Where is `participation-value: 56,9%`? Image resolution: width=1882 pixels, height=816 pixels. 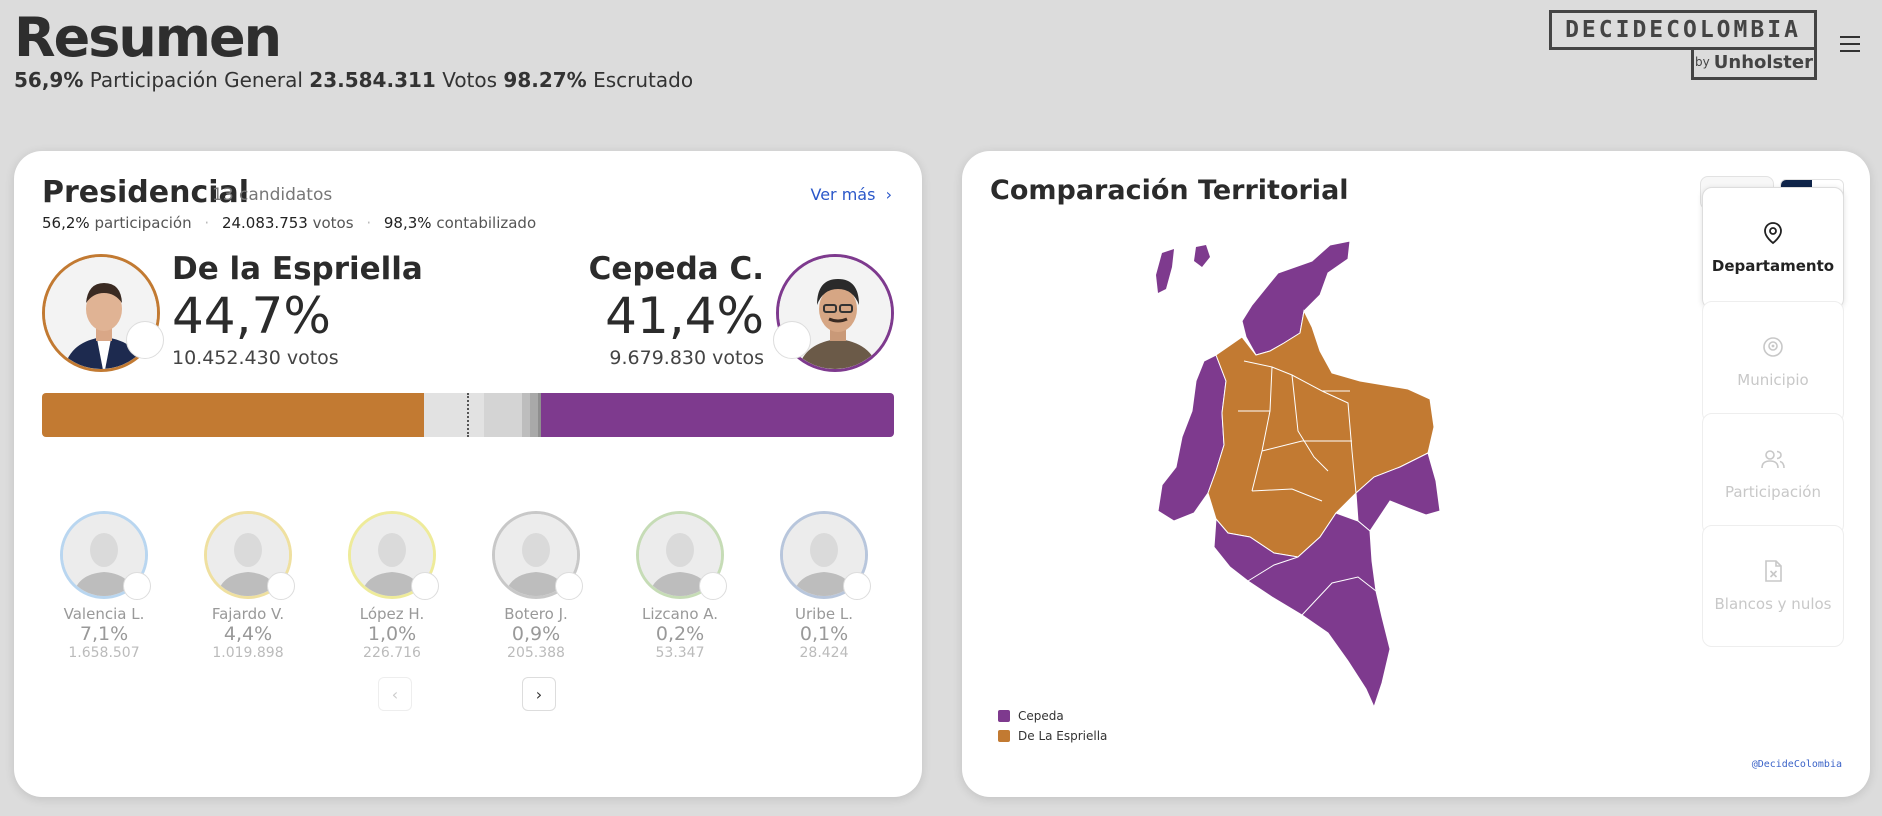 participation-value: 56,9% is located at coordinates (49, 80).